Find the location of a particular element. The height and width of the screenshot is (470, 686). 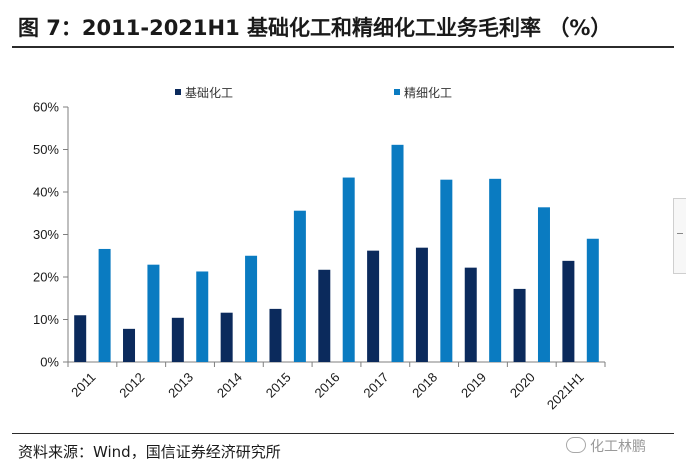

x-tick-label: 2017 is located at coordinates (375, 385).